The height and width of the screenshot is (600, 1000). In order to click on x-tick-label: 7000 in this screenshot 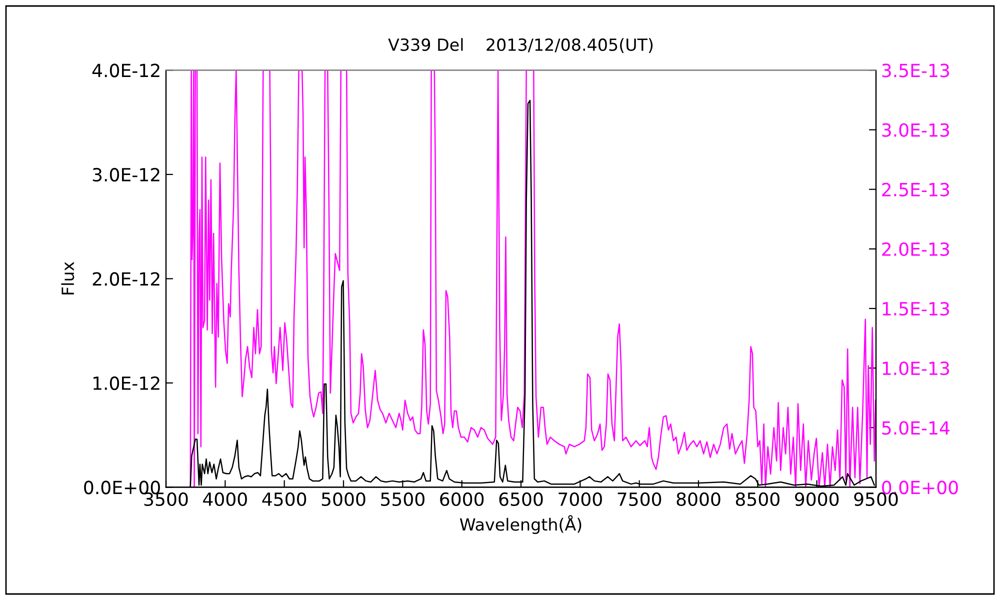, I will do `click(580, 499)`.